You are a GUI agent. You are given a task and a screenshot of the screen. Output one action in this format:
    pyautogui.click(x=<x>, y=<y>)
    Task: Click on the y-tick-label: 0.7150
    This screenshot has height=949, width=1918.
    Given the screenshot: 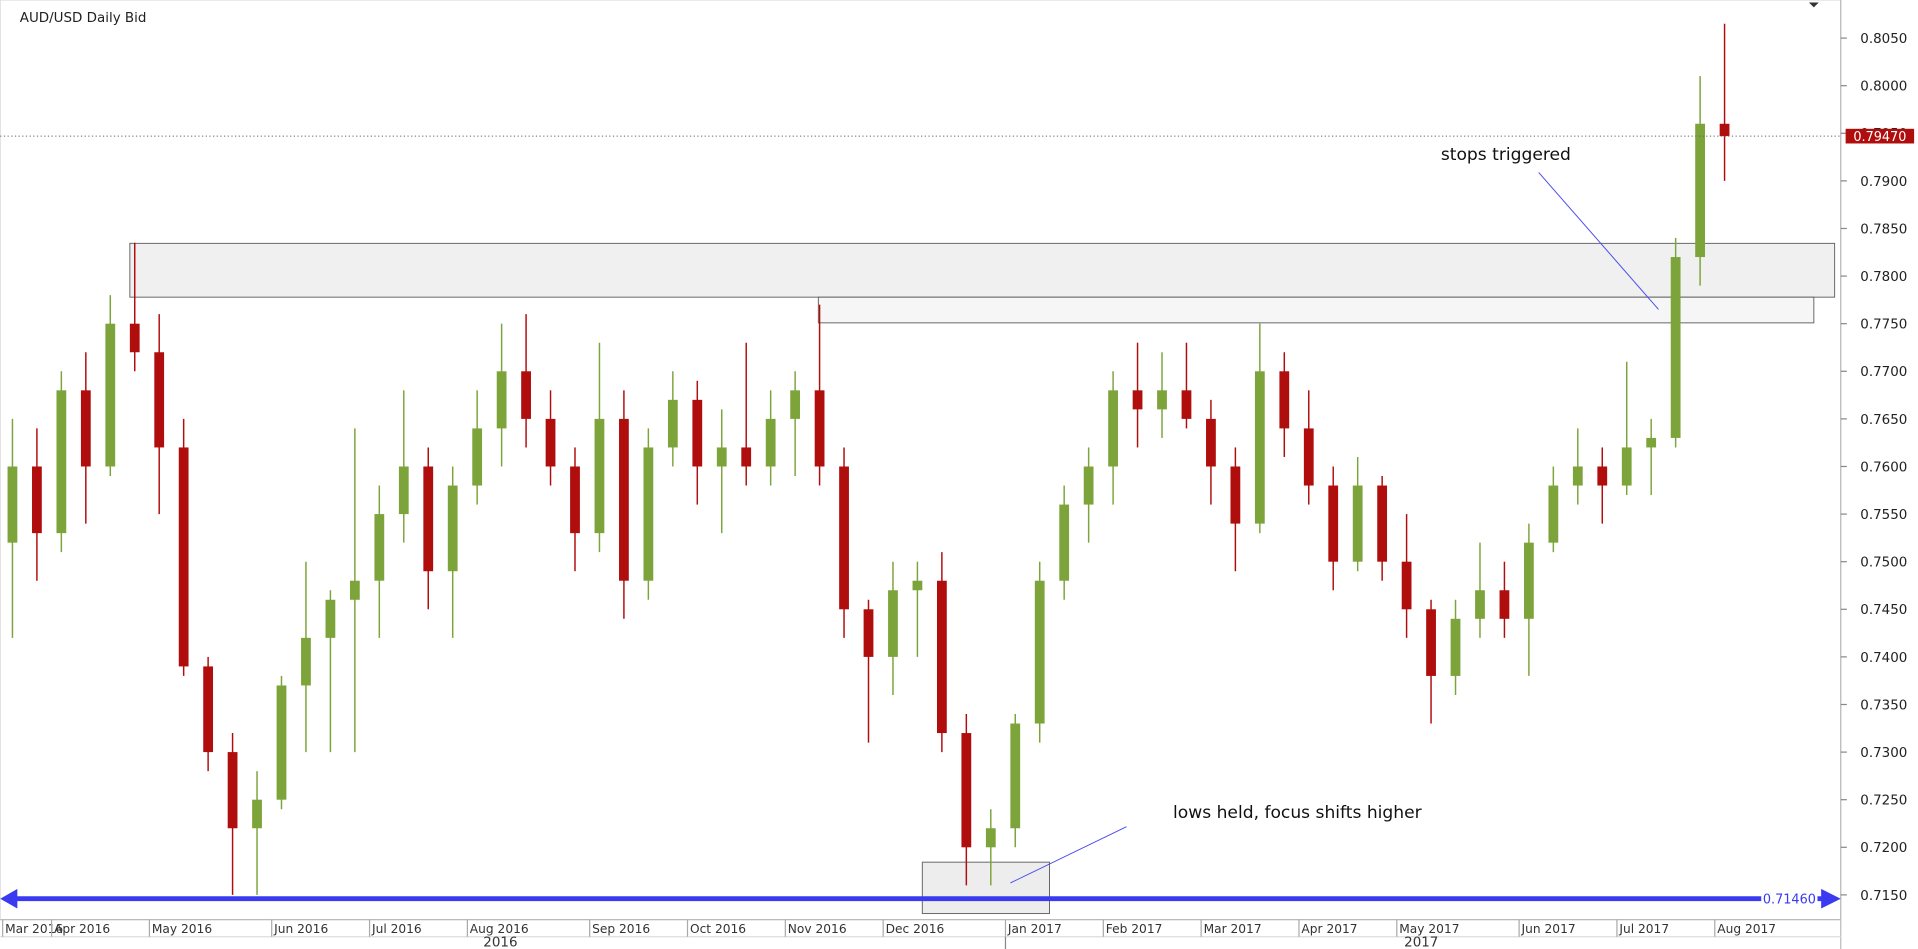 What is the action you would take?
    pyautogui.click(x=1883, y=896)
    